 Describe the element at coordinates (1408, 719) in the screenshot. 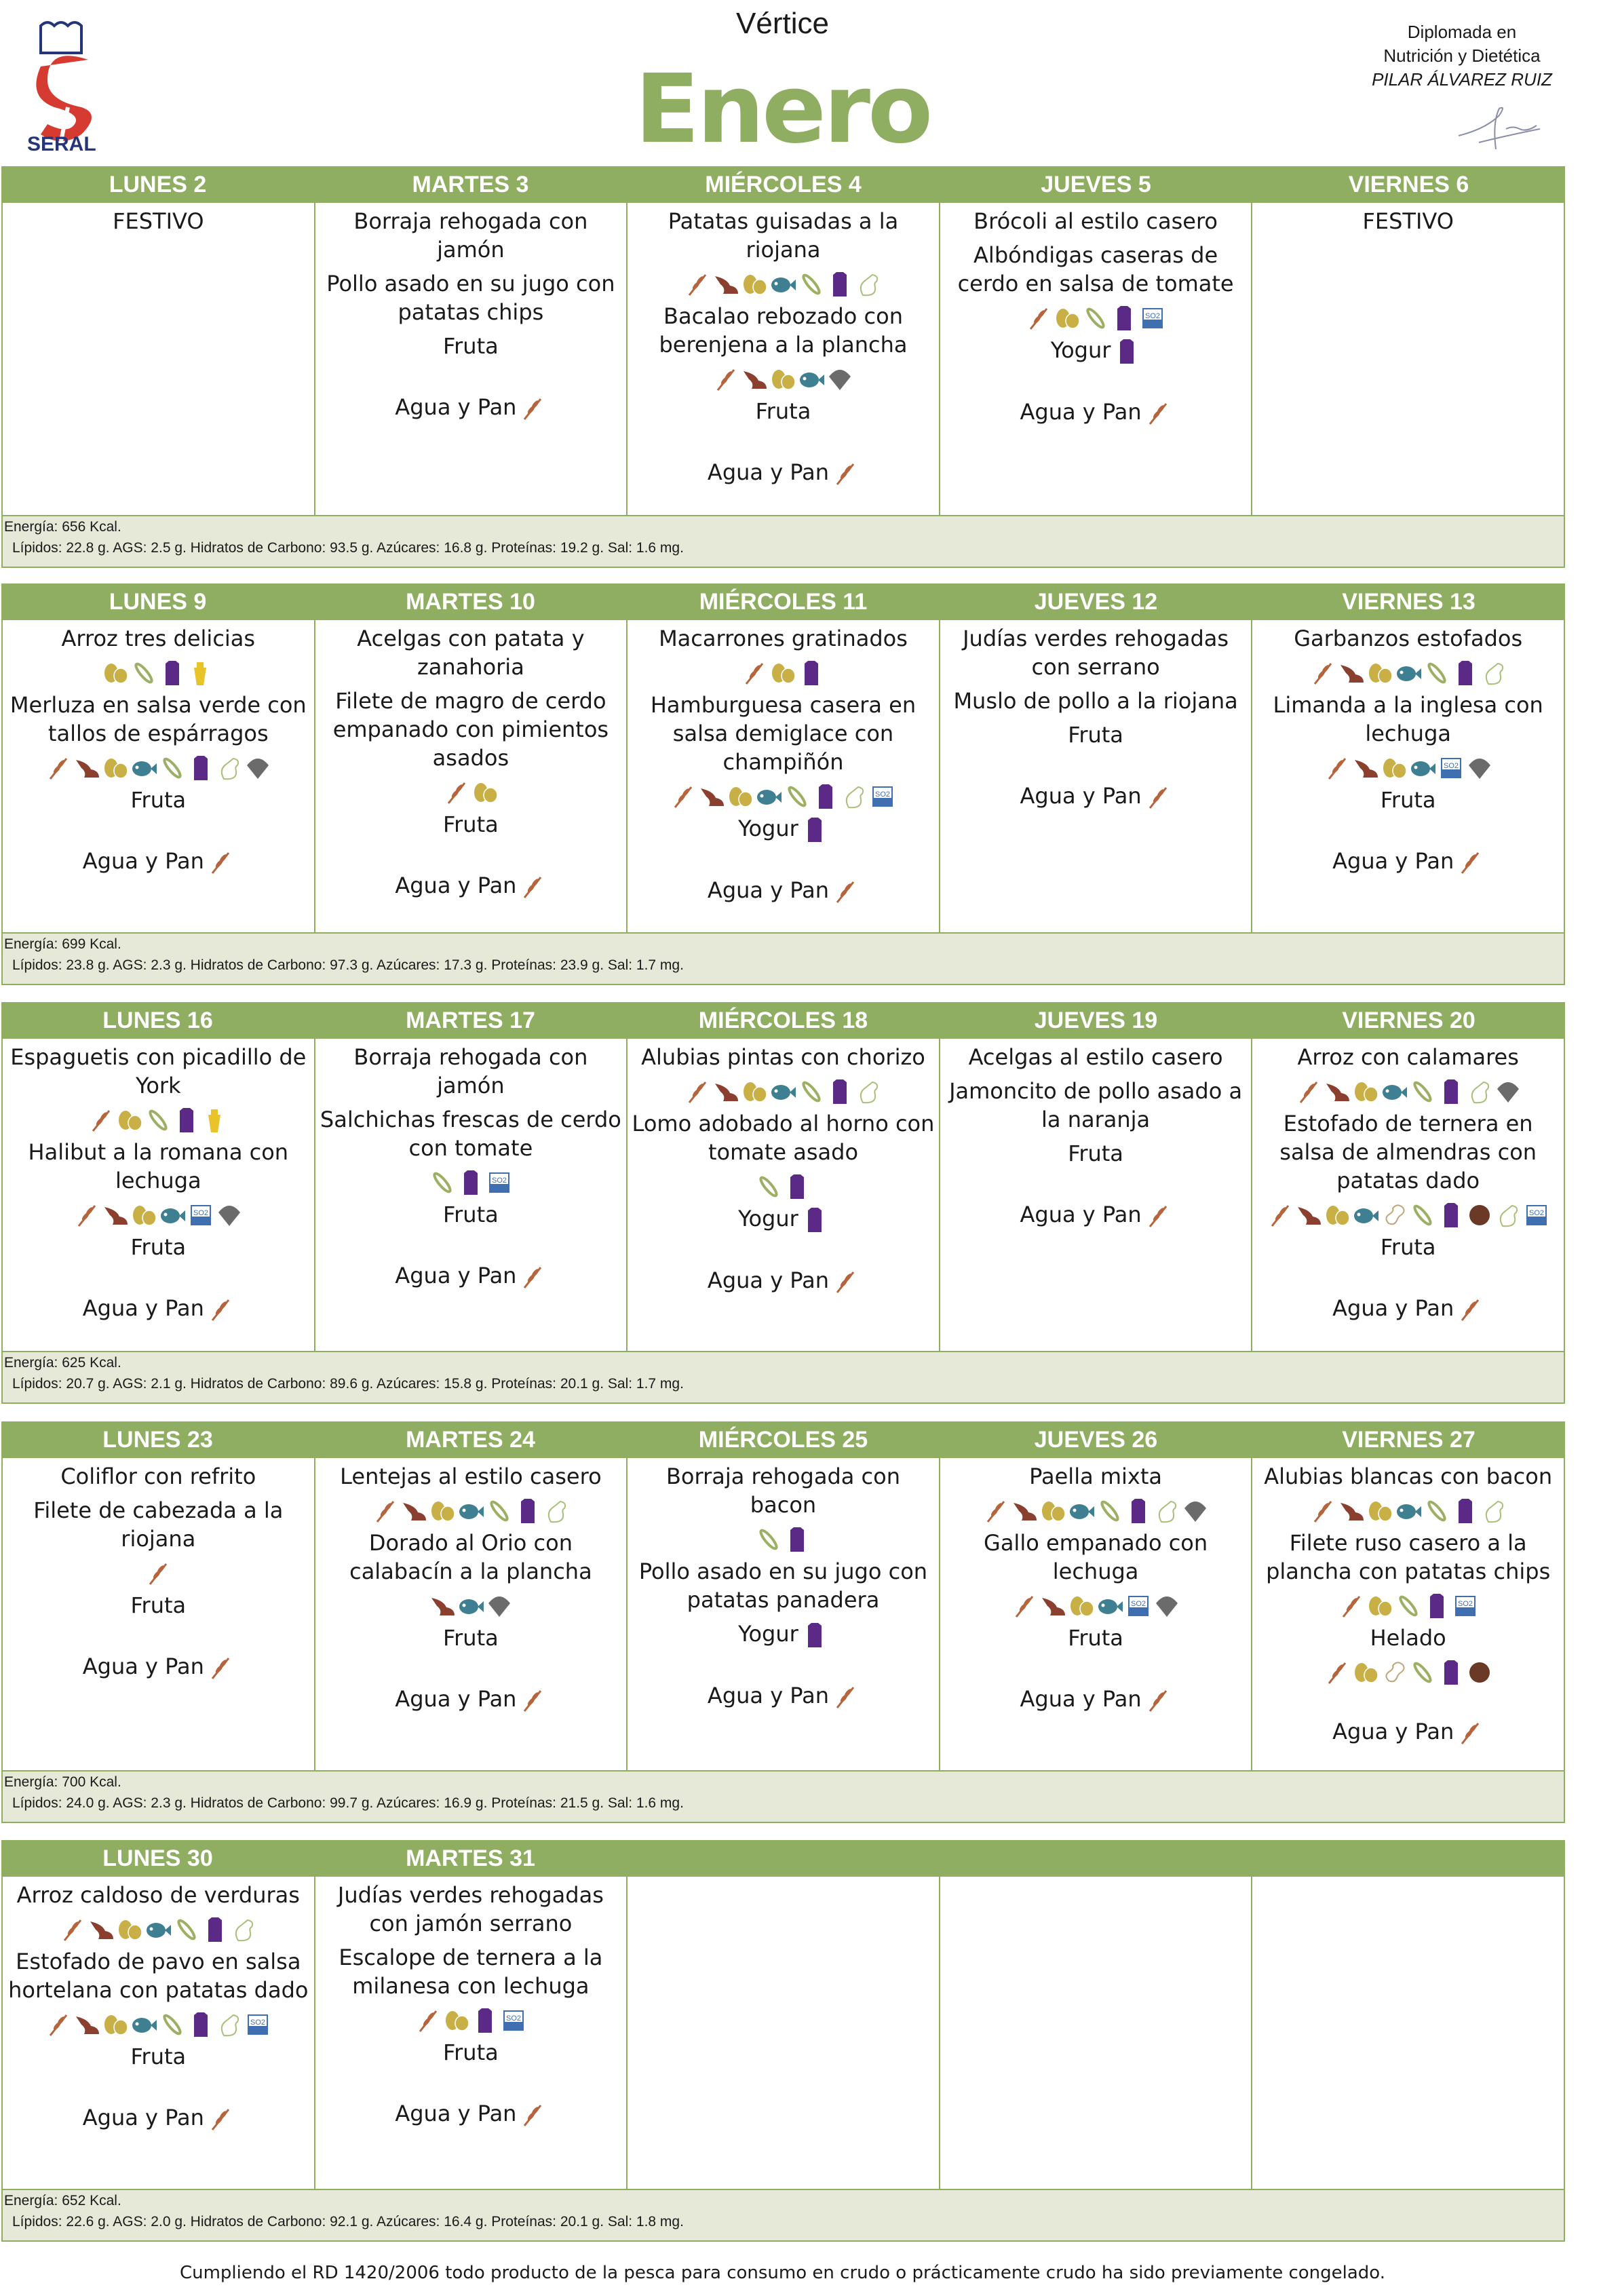

I see `menu-item-text: Limanda a la inglesa con lechuga` at that location.